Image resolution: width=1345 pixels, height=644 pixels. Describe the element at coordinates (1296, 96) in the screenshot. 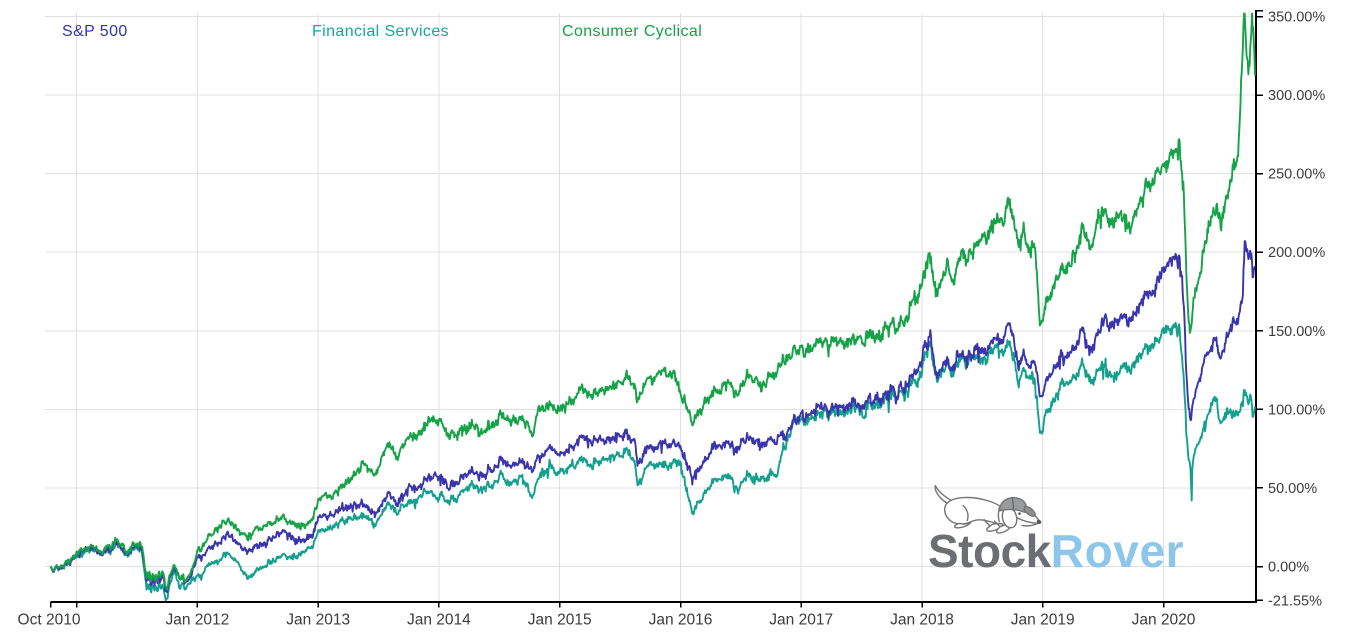

I see `svg-text: 300.00%` at that location.